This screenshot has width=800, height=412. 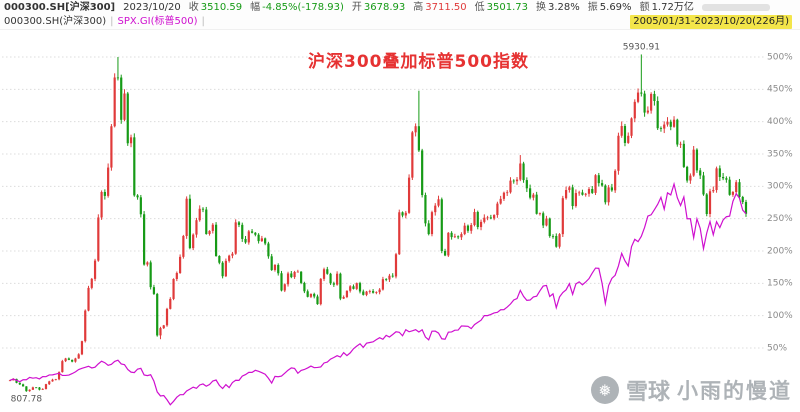 I want to click on watermark-brand: 雪球, so click(x=647, y=392).